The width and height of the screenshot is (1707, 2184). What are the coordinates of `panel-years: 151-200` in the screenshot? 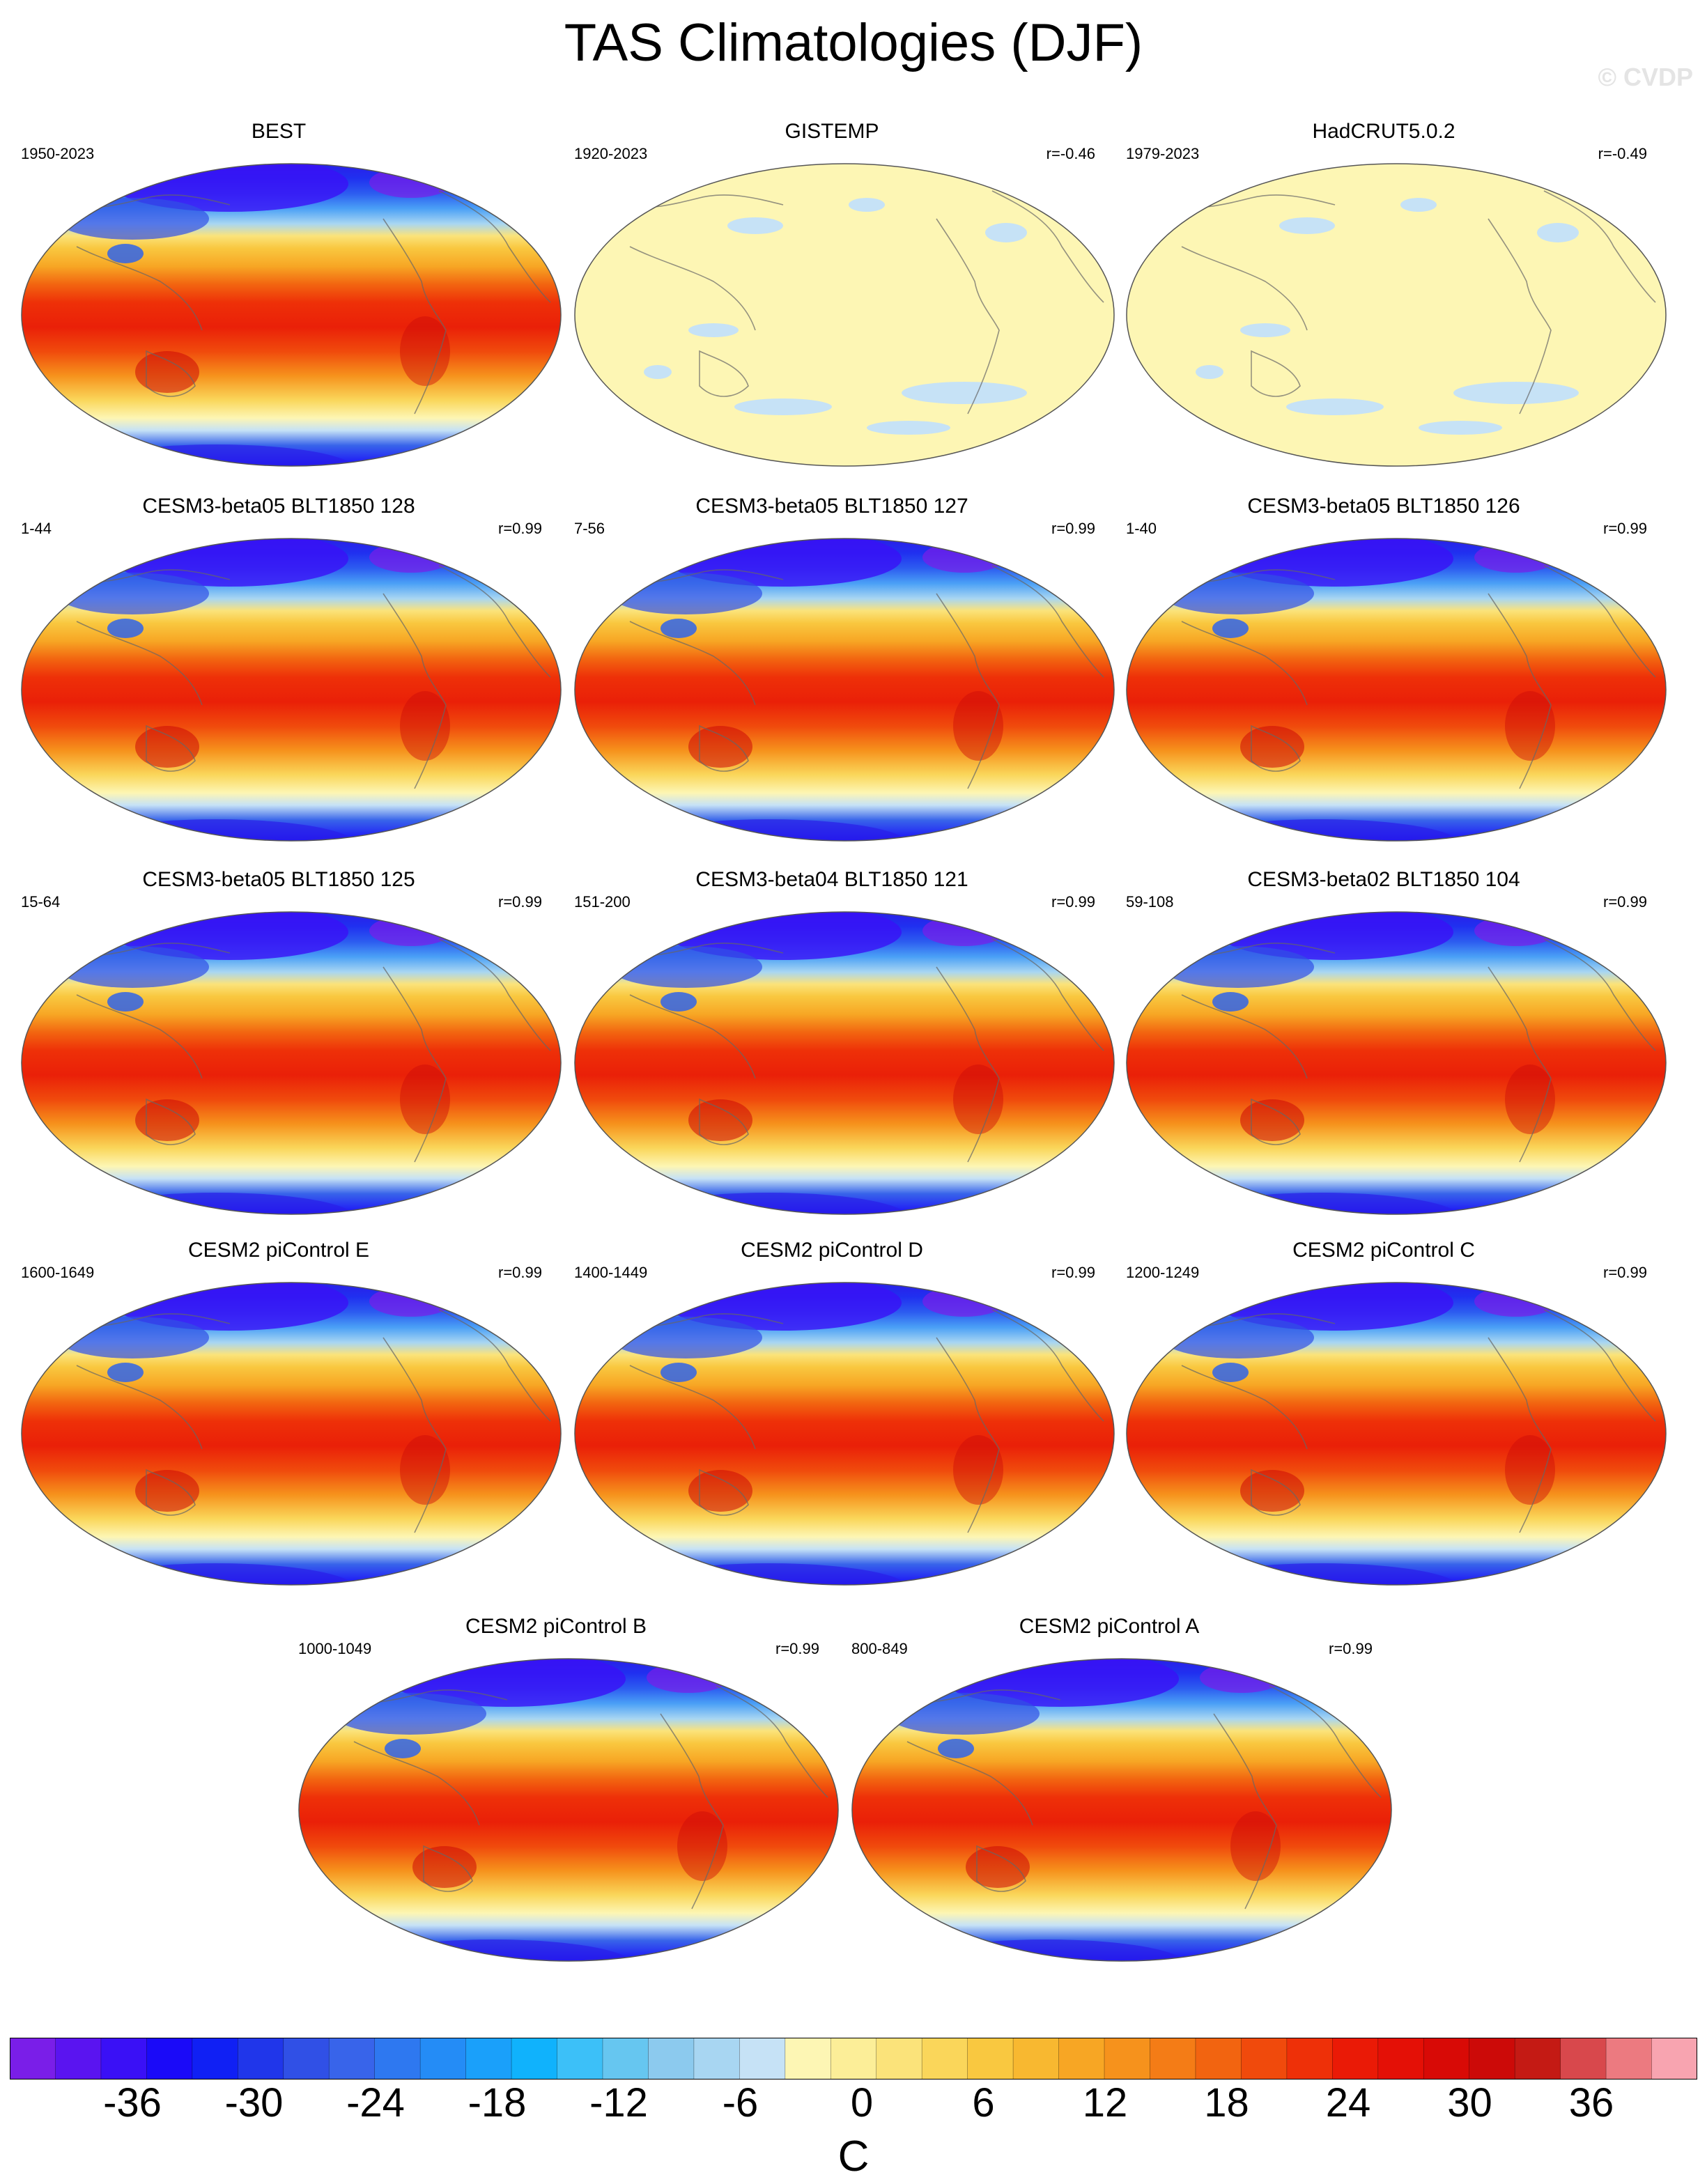 It's located at (602, 902).